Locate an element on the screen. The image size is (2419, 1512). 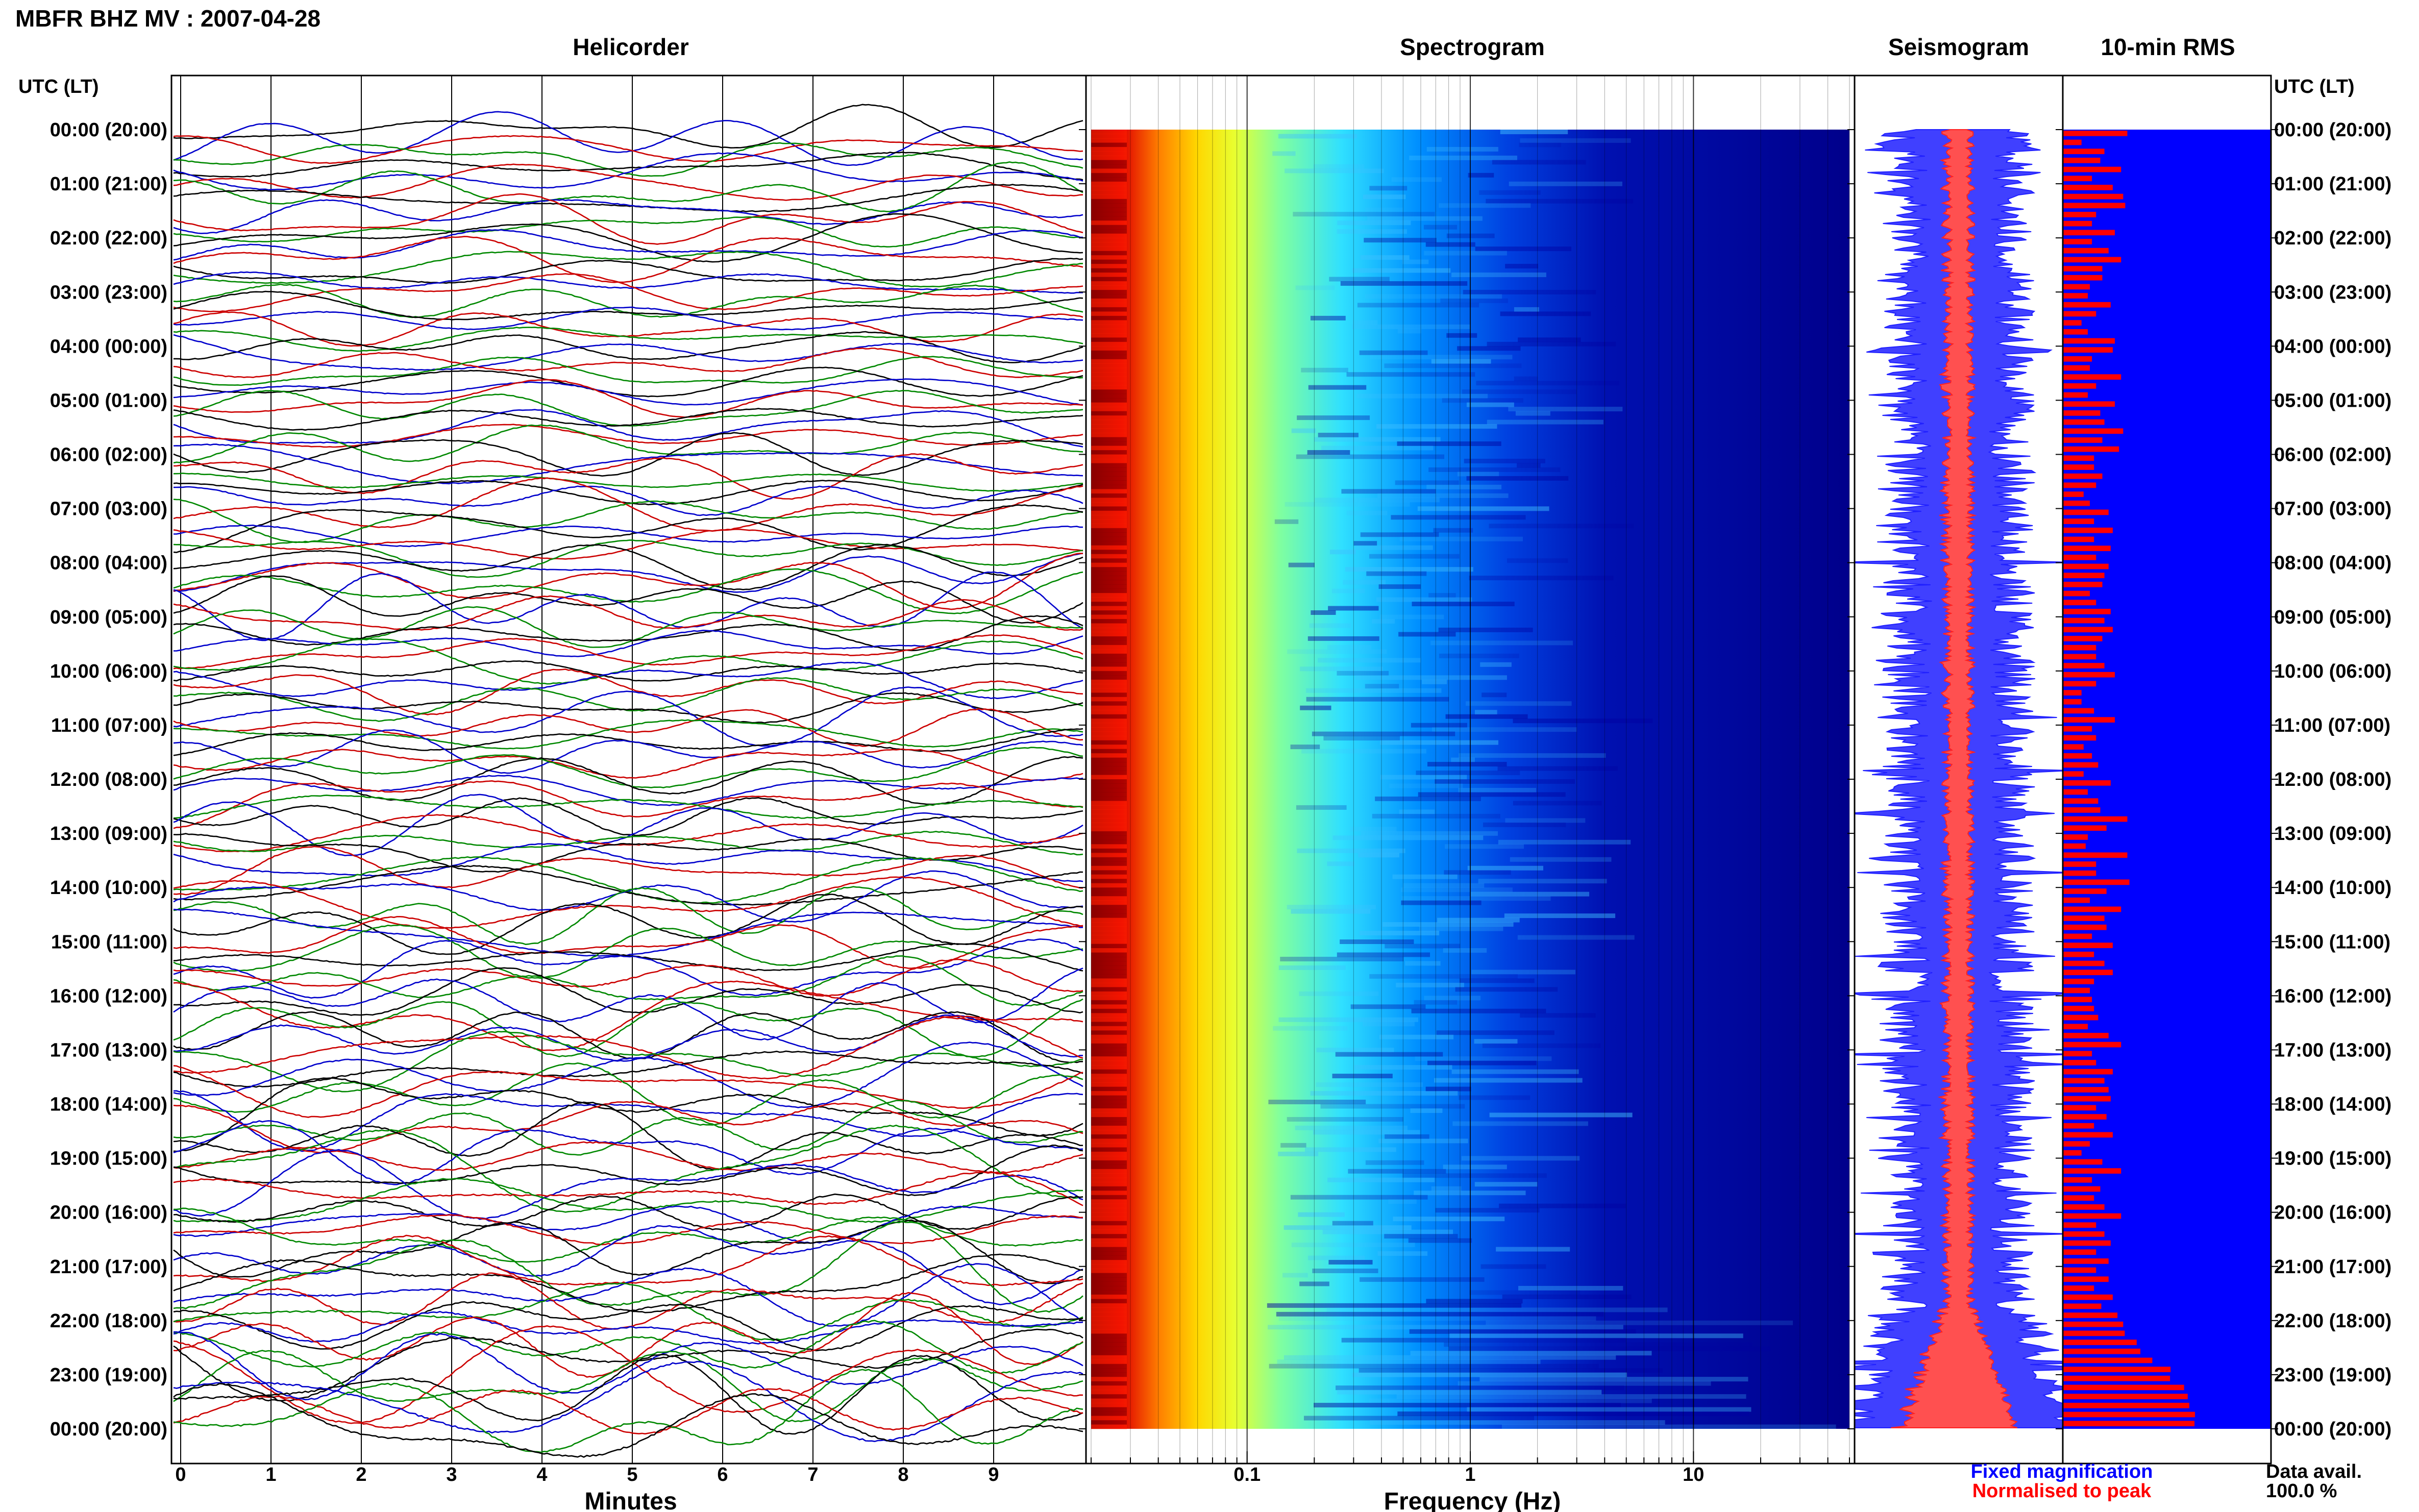
legend-fixed-magnification: Fixed magnification is located at coordinates (2062, 1471).